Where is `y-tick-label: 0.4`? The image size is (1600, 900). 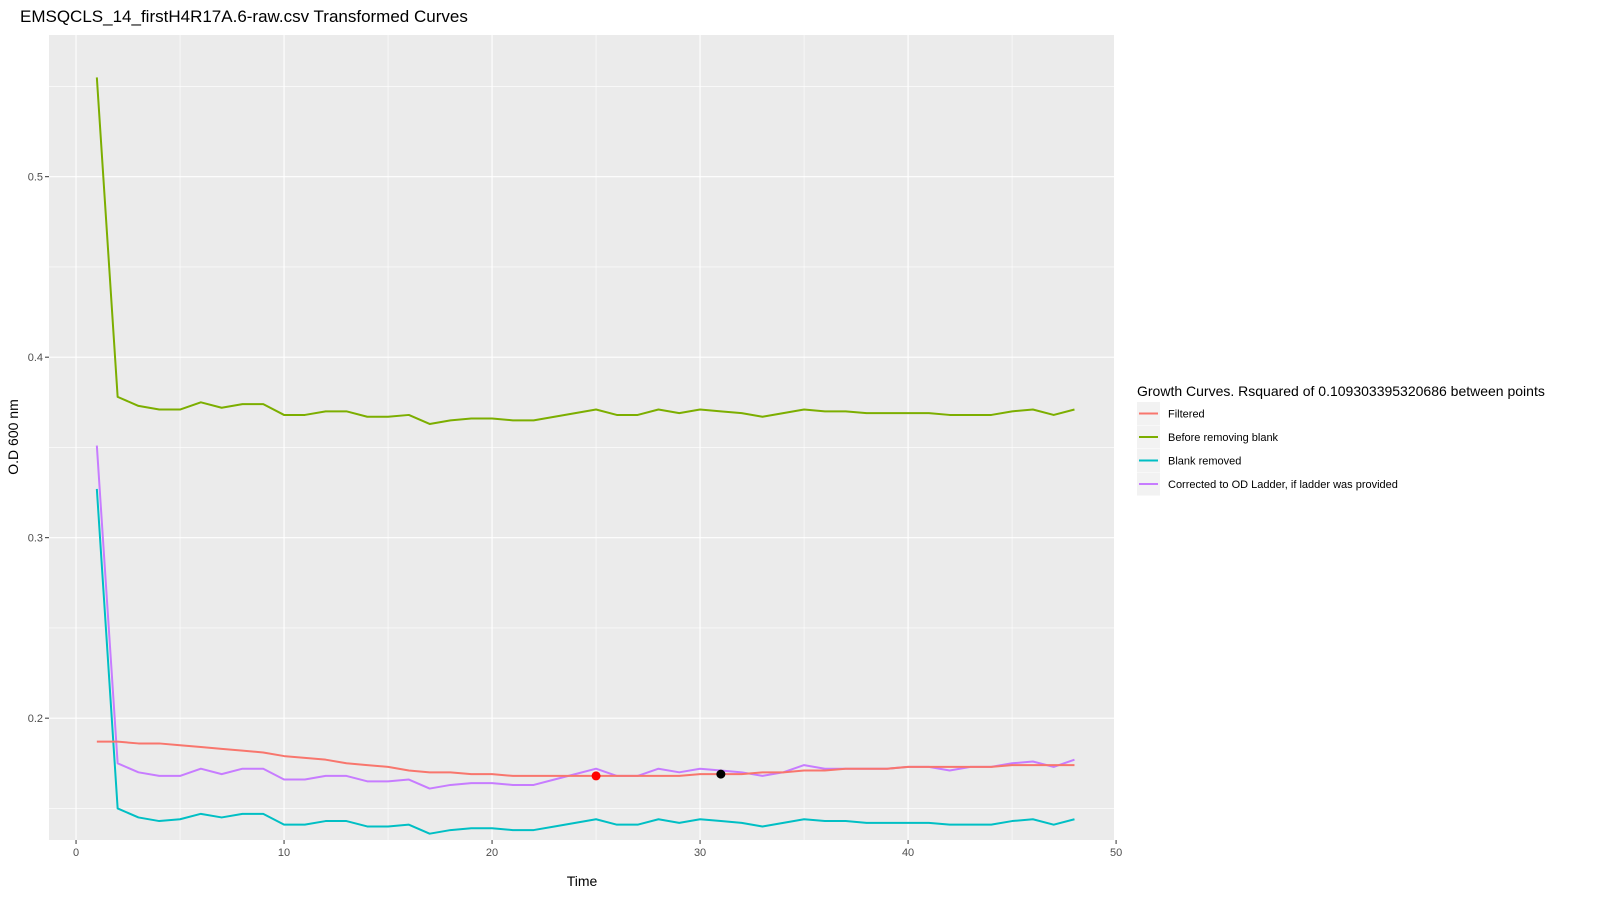
y-tick-label: 0.4 is located at coordinates (35, 358).